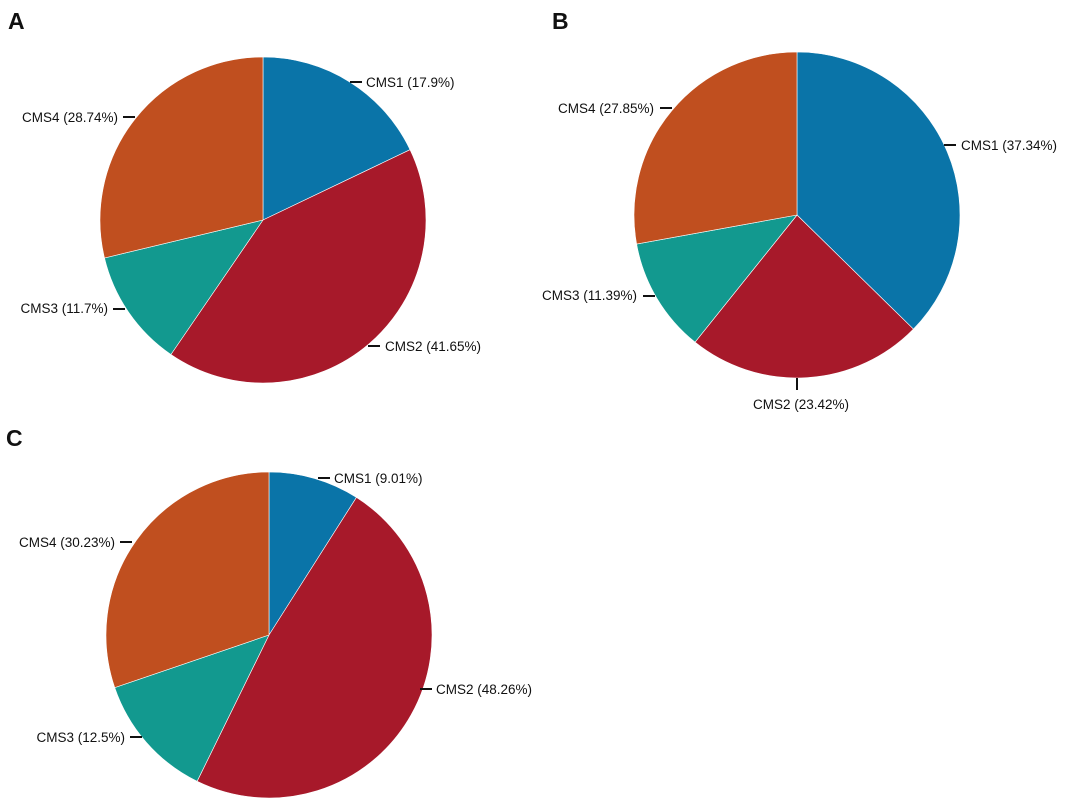 The image size is (1080, 802). Describe the element at coordinates (433, 346) in the screenshot. I see `panel-a-cms2-label: CMS2 (41.65%)` at that location.